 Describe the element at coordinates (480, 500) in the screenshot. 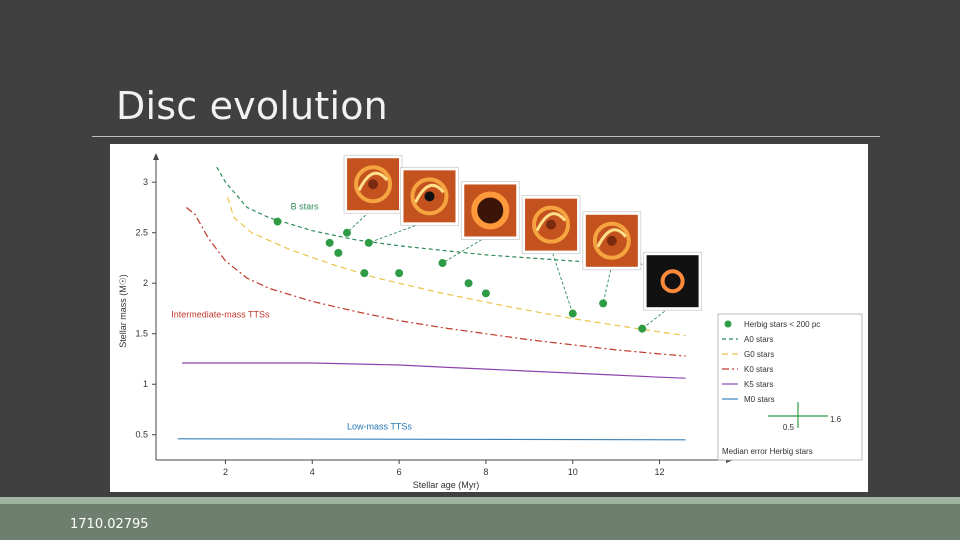

I see `footer-accent` at that location.